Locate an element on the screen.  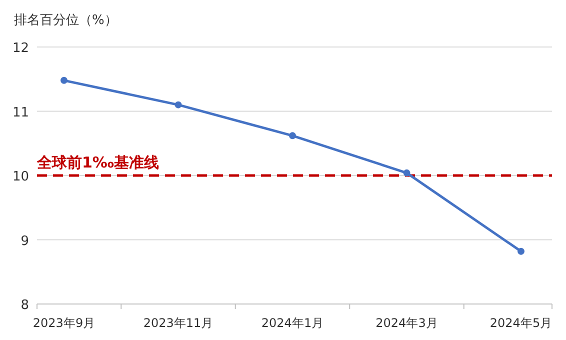
x-tick-label: 2023年11月 is located at coordinates (178, 323).